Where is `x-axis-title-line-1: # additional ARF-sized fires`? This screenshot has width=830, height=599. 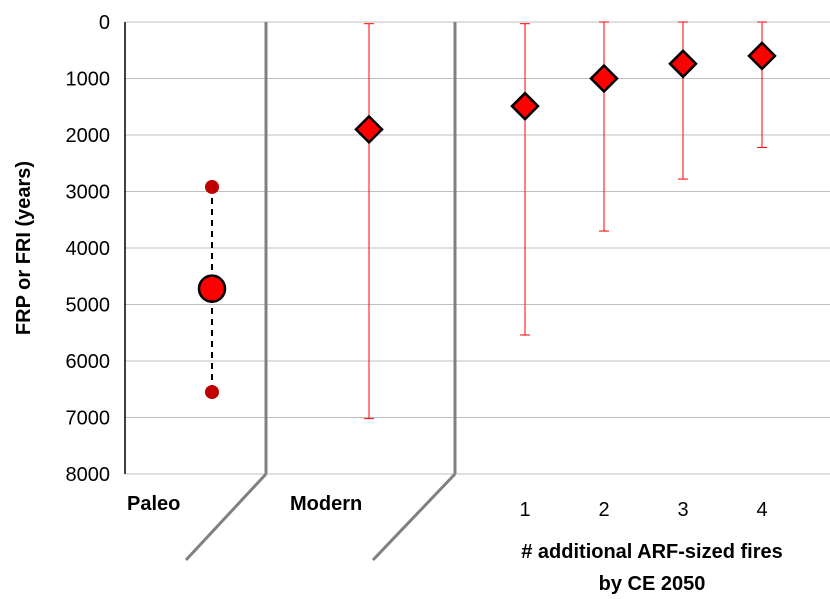
x-axis-title-line-1: # additional ARF-sized fires is located at coordinates (652, 552).